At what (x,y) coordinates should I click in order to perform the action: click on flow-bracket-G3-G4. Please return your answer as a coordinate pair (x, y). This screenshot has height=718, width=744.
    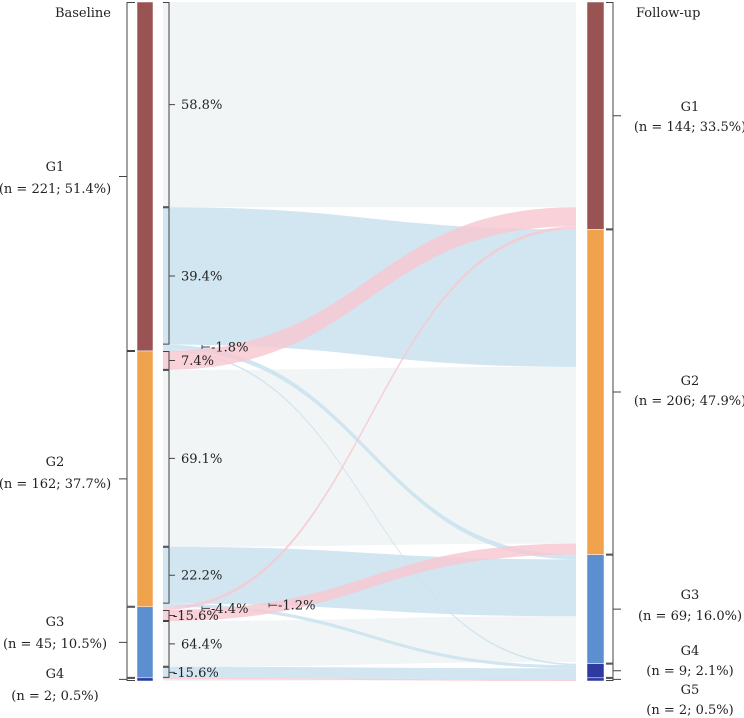
    Looking at the image, I should click on (169, 672).